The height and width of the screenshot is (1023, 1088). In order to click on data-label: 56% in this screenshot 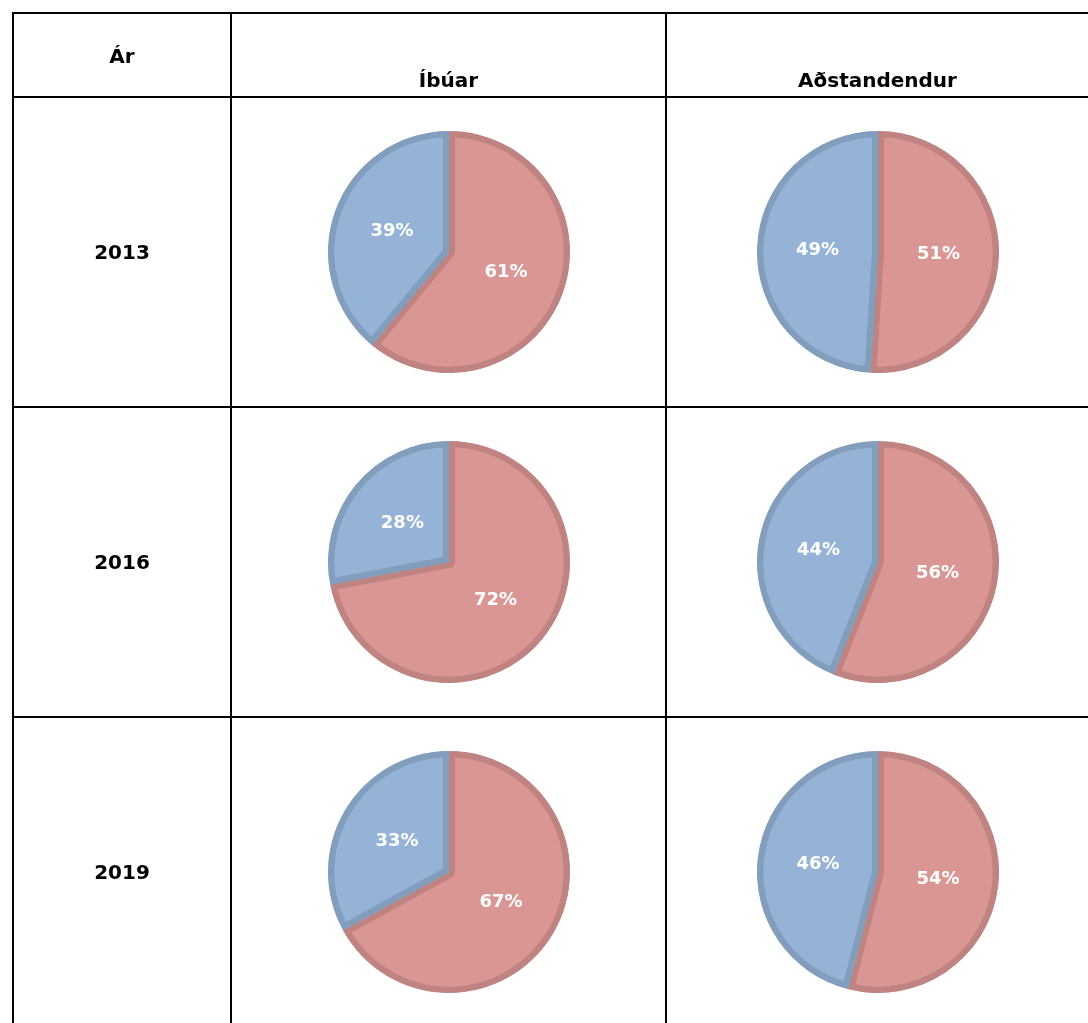, I will do `click(937, 572)`.